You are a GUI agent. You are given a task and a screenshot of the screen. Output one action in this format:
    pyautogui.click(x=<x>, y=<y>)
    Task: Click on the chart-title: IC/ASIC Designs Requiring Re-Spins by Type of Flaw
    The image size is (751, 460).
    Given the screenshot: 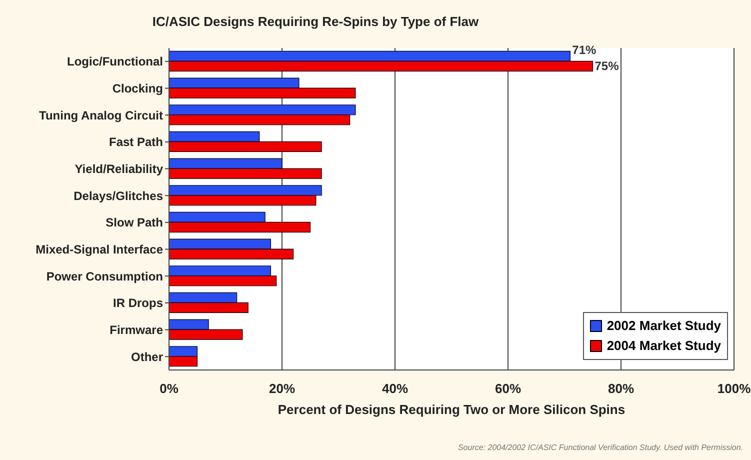 What is the action you would take?
    pyautogui.click(x=315, y=21)
    